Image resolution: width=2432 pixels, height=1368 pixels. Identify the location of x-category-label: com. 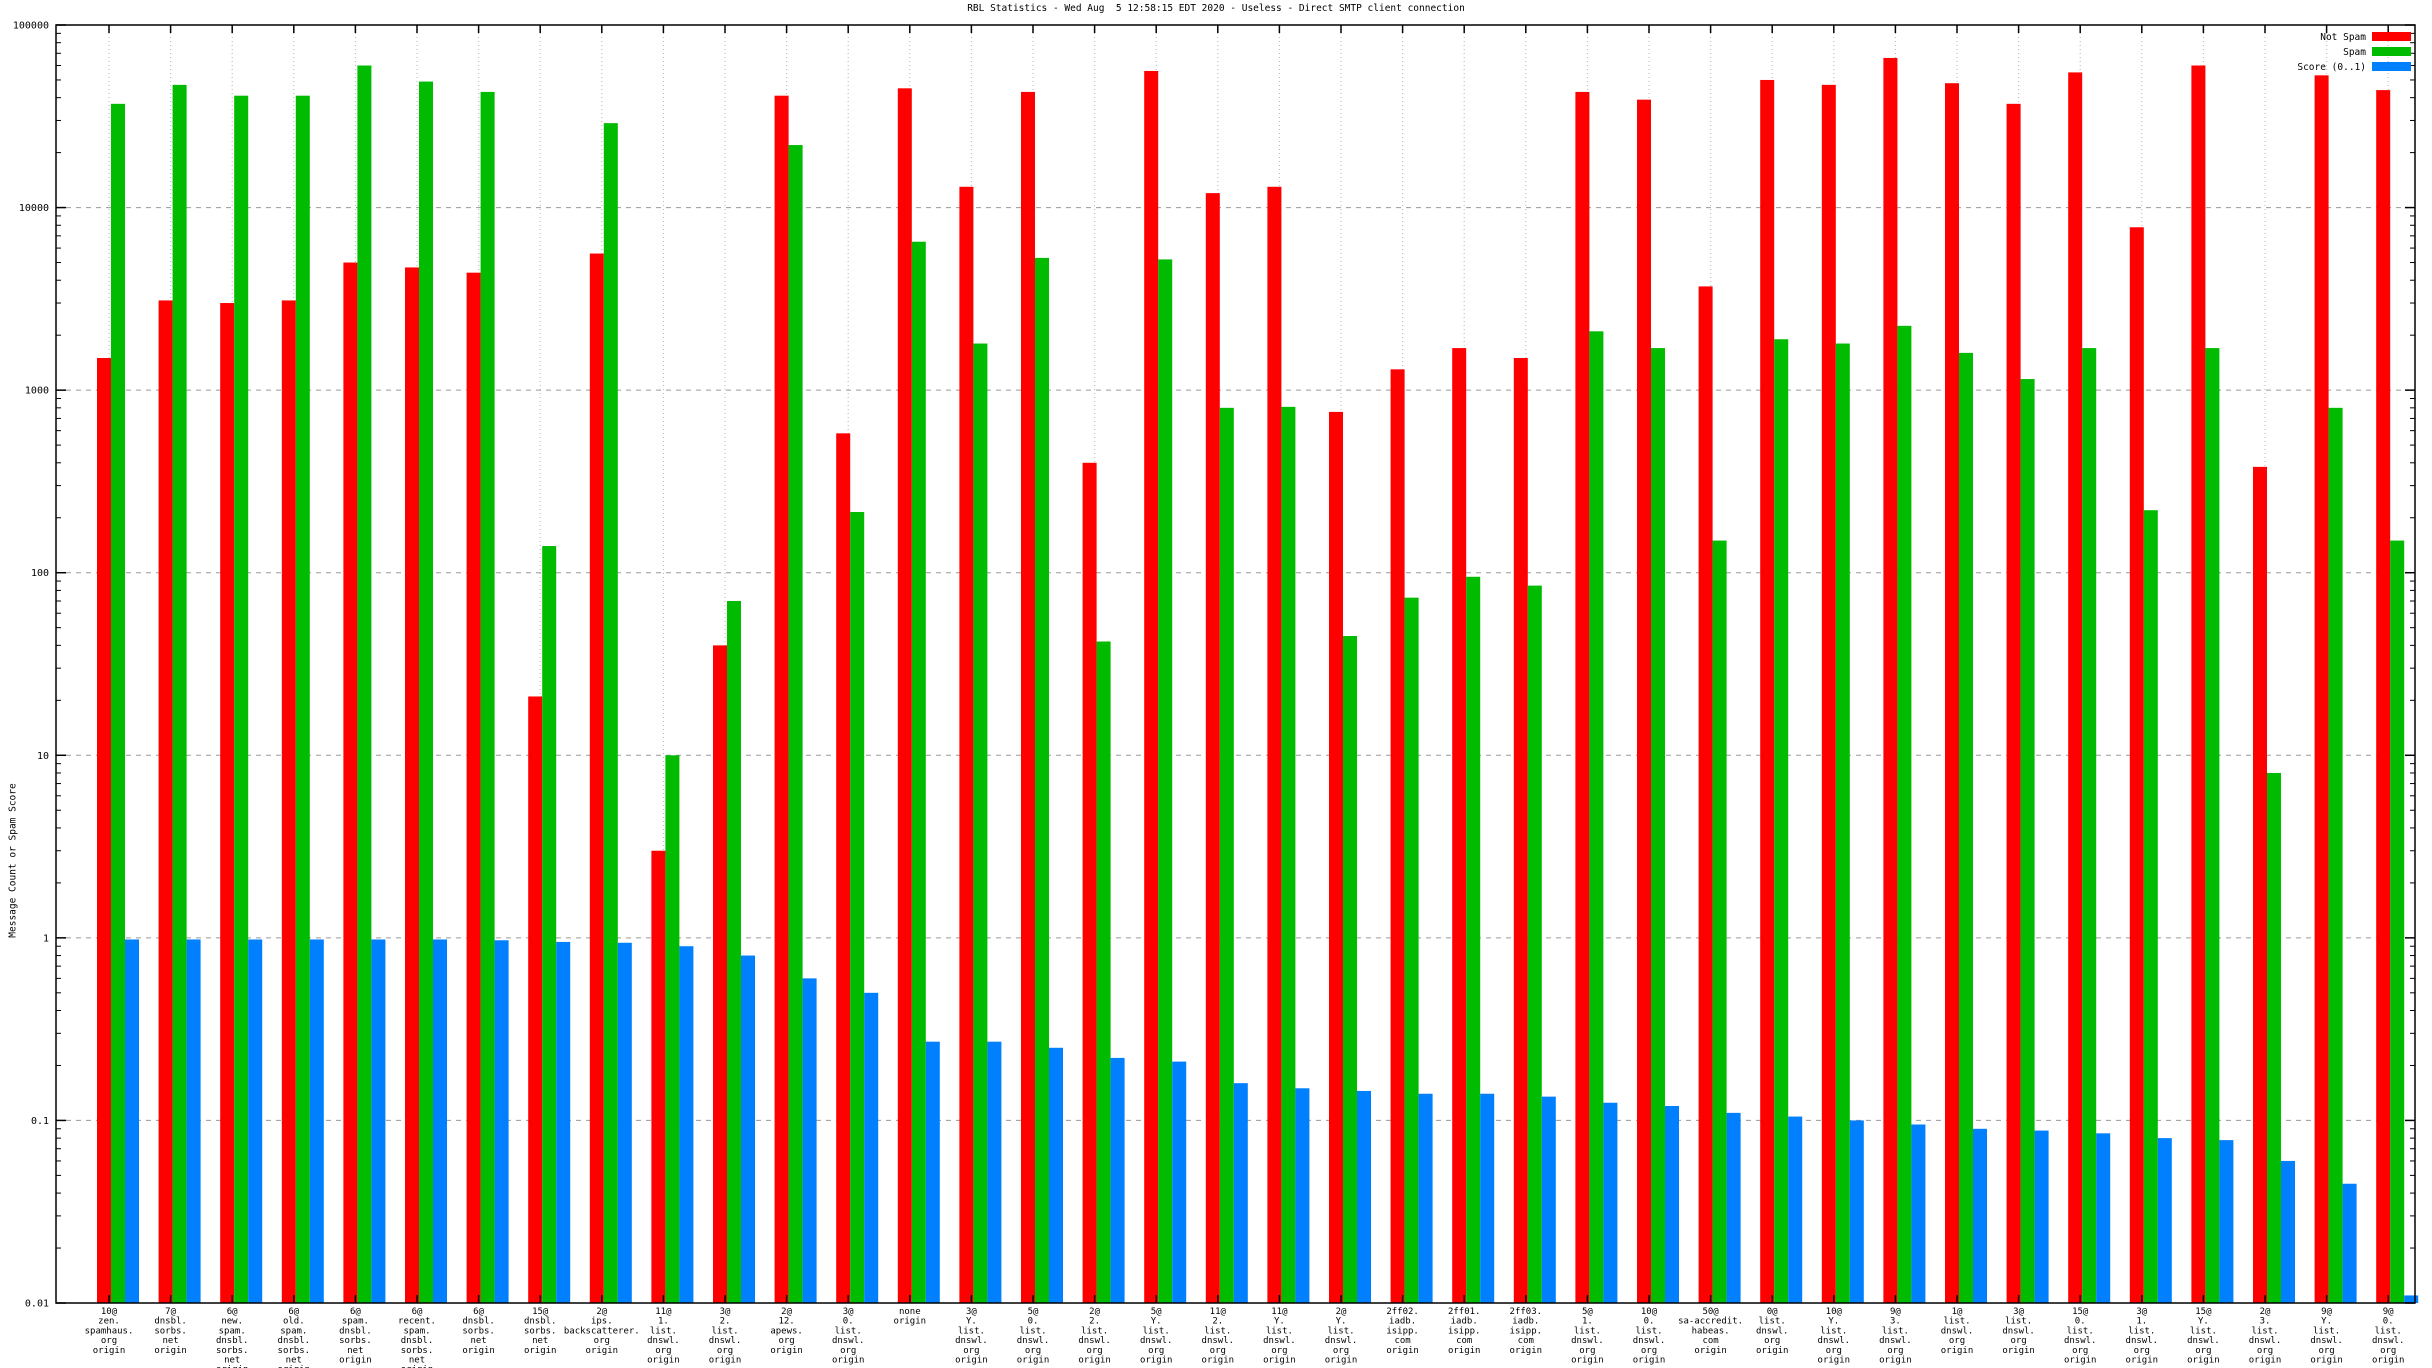
(1464, 1341).